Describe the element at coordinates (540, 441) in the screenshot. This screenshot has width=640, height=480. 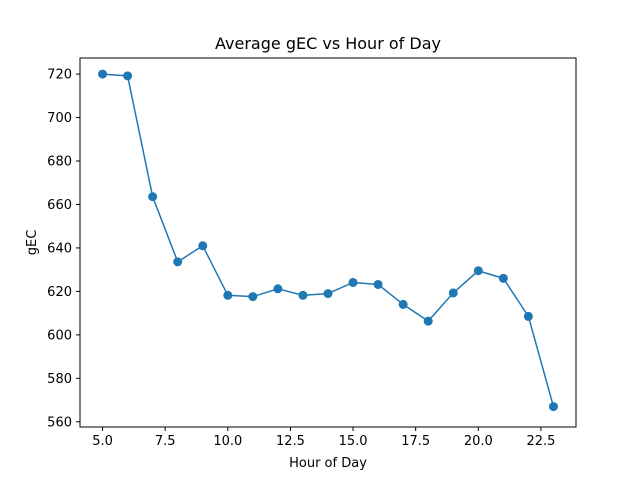
I see `x-tick-label: 22.5` at that location.